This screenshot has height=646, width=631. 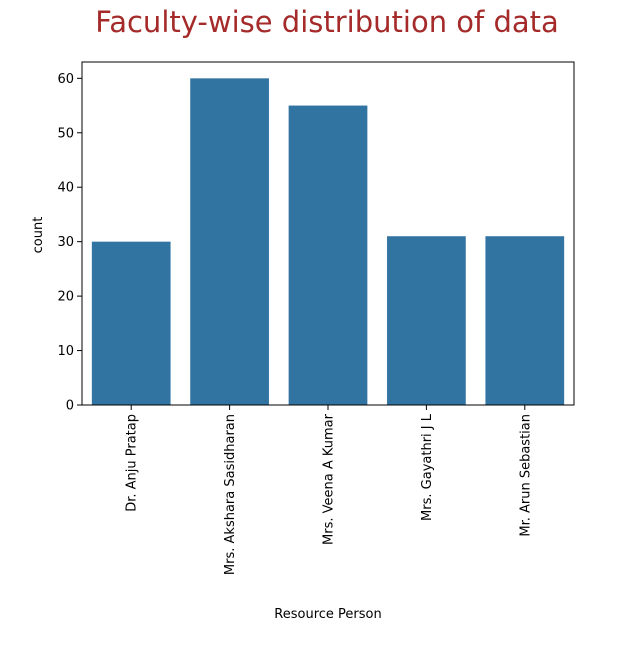 I want to click on y-axis-label: count, so click(x=38, y=235).